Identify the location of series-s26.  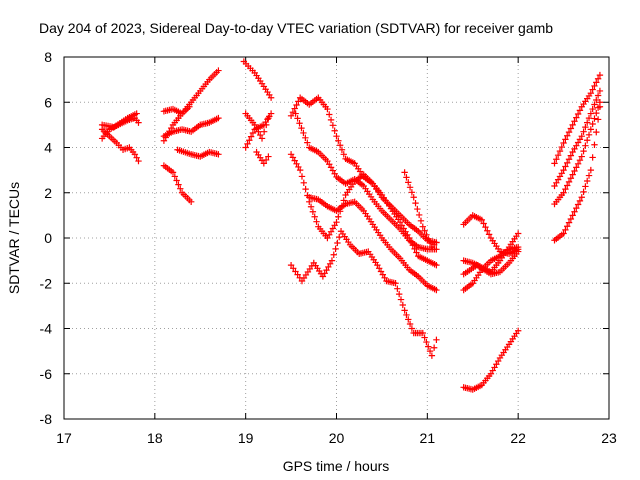
(577, 153).